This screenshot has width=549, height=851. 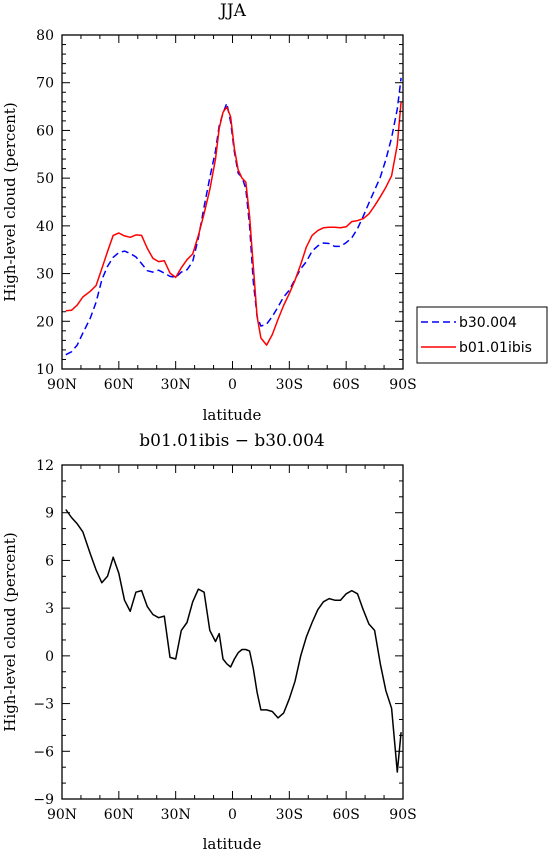 I want to click on top-y-tick-label: 50, so click(x=45, y=179).